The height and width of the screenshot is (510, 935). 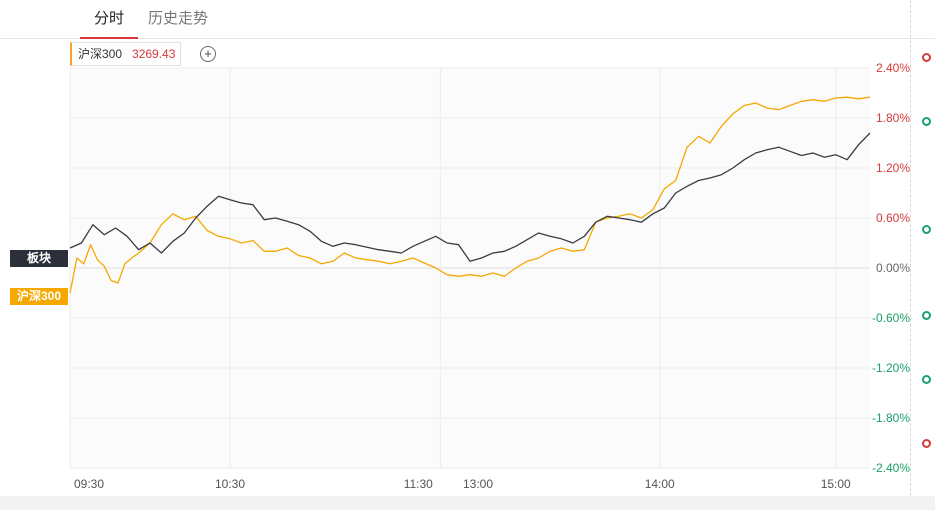 What do you see at coordinates (126, 54) in the screenshot?
I see `chart-legend: 沪深300 3269.43` at bounding box center [126, 54].